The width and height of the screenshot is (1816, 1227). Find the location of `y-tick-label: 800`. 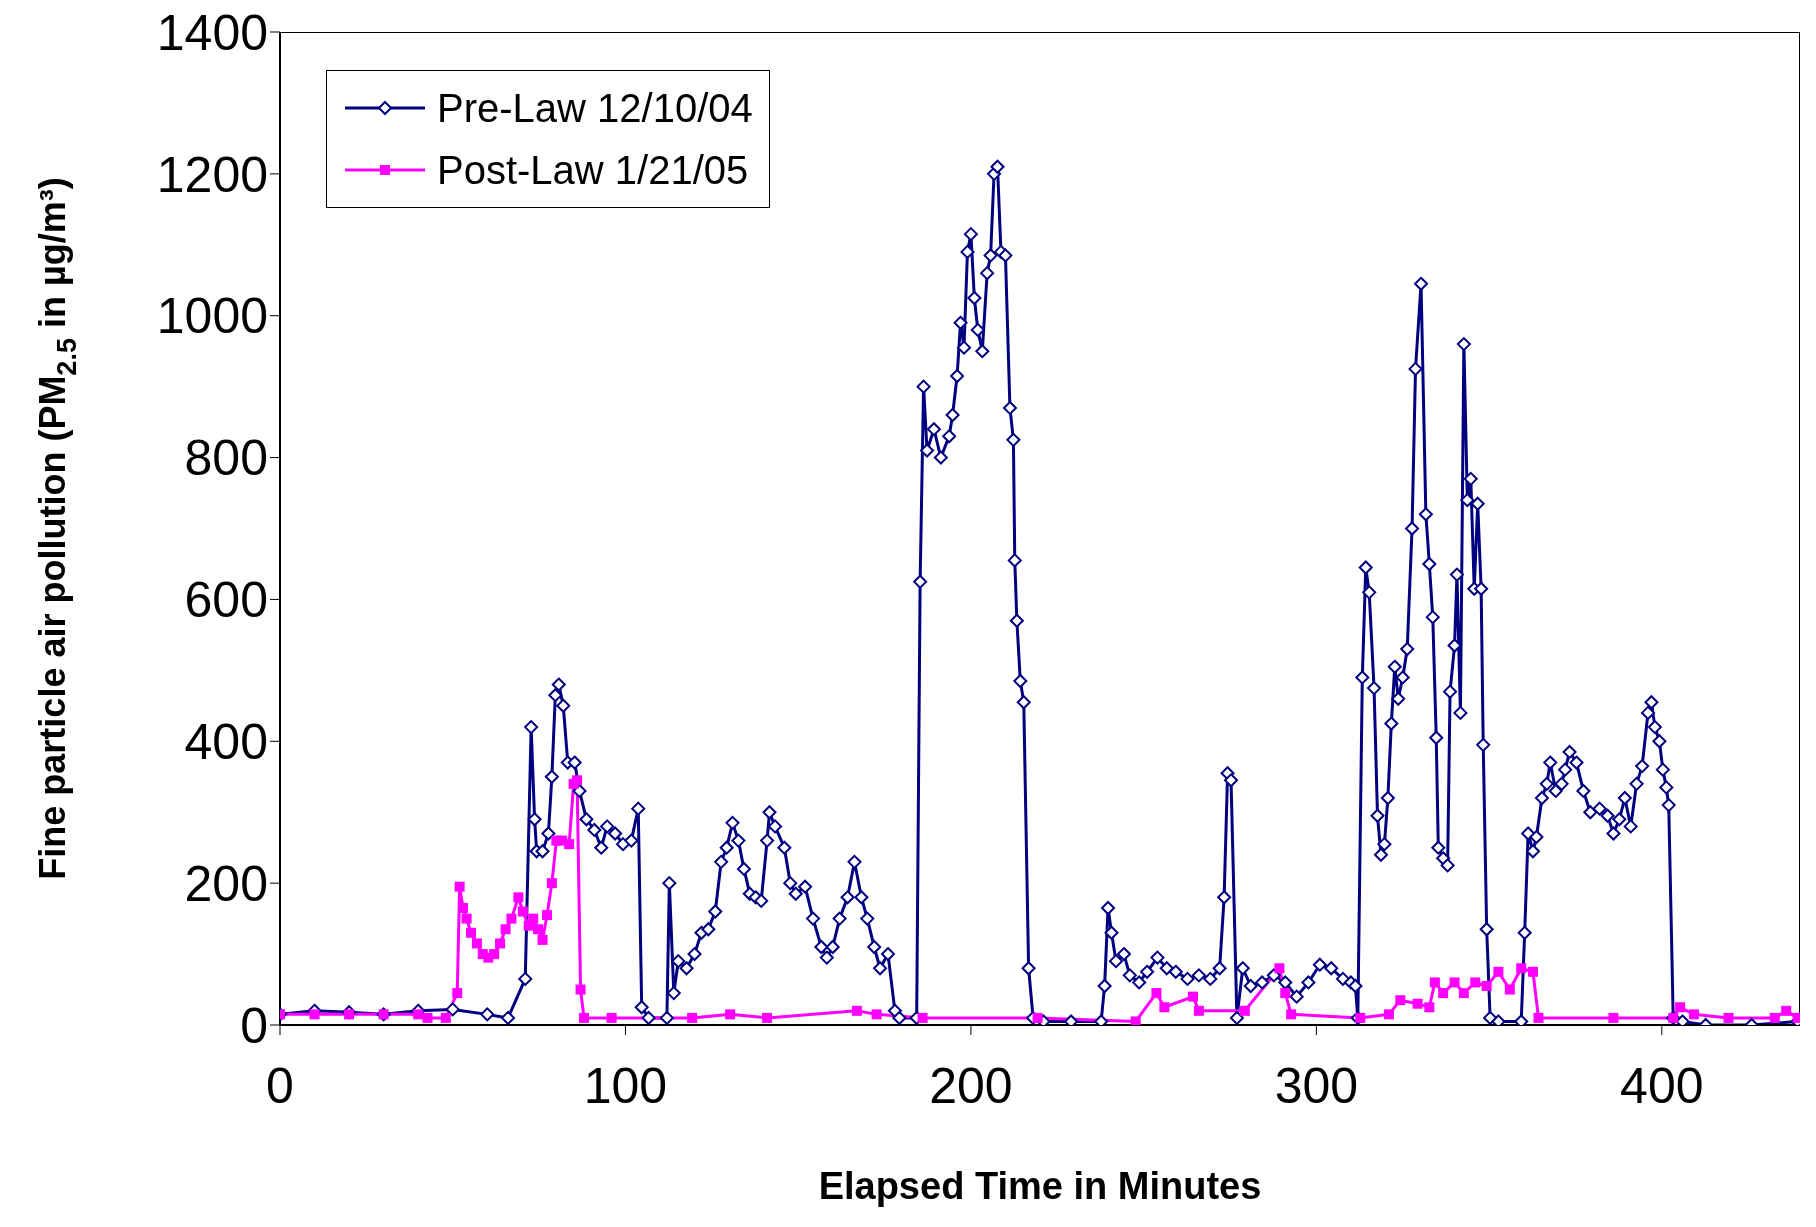

y-tick-label: 800 is located at coordinates (226, 458).